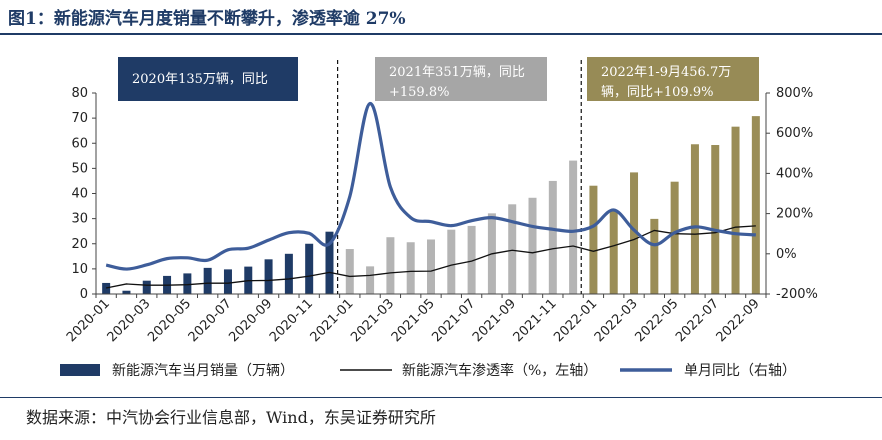  Describe the element at coordinates (494, 320) in the screenshot. I see `x-tick-label: 2021-09` at that location.